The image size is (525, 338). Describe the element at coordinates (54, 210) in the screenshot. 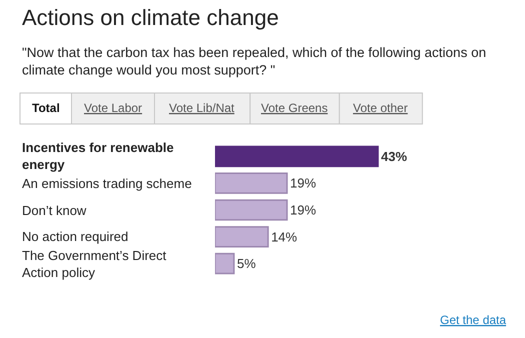

I see `y-tick-label: Don’t know` at that location.